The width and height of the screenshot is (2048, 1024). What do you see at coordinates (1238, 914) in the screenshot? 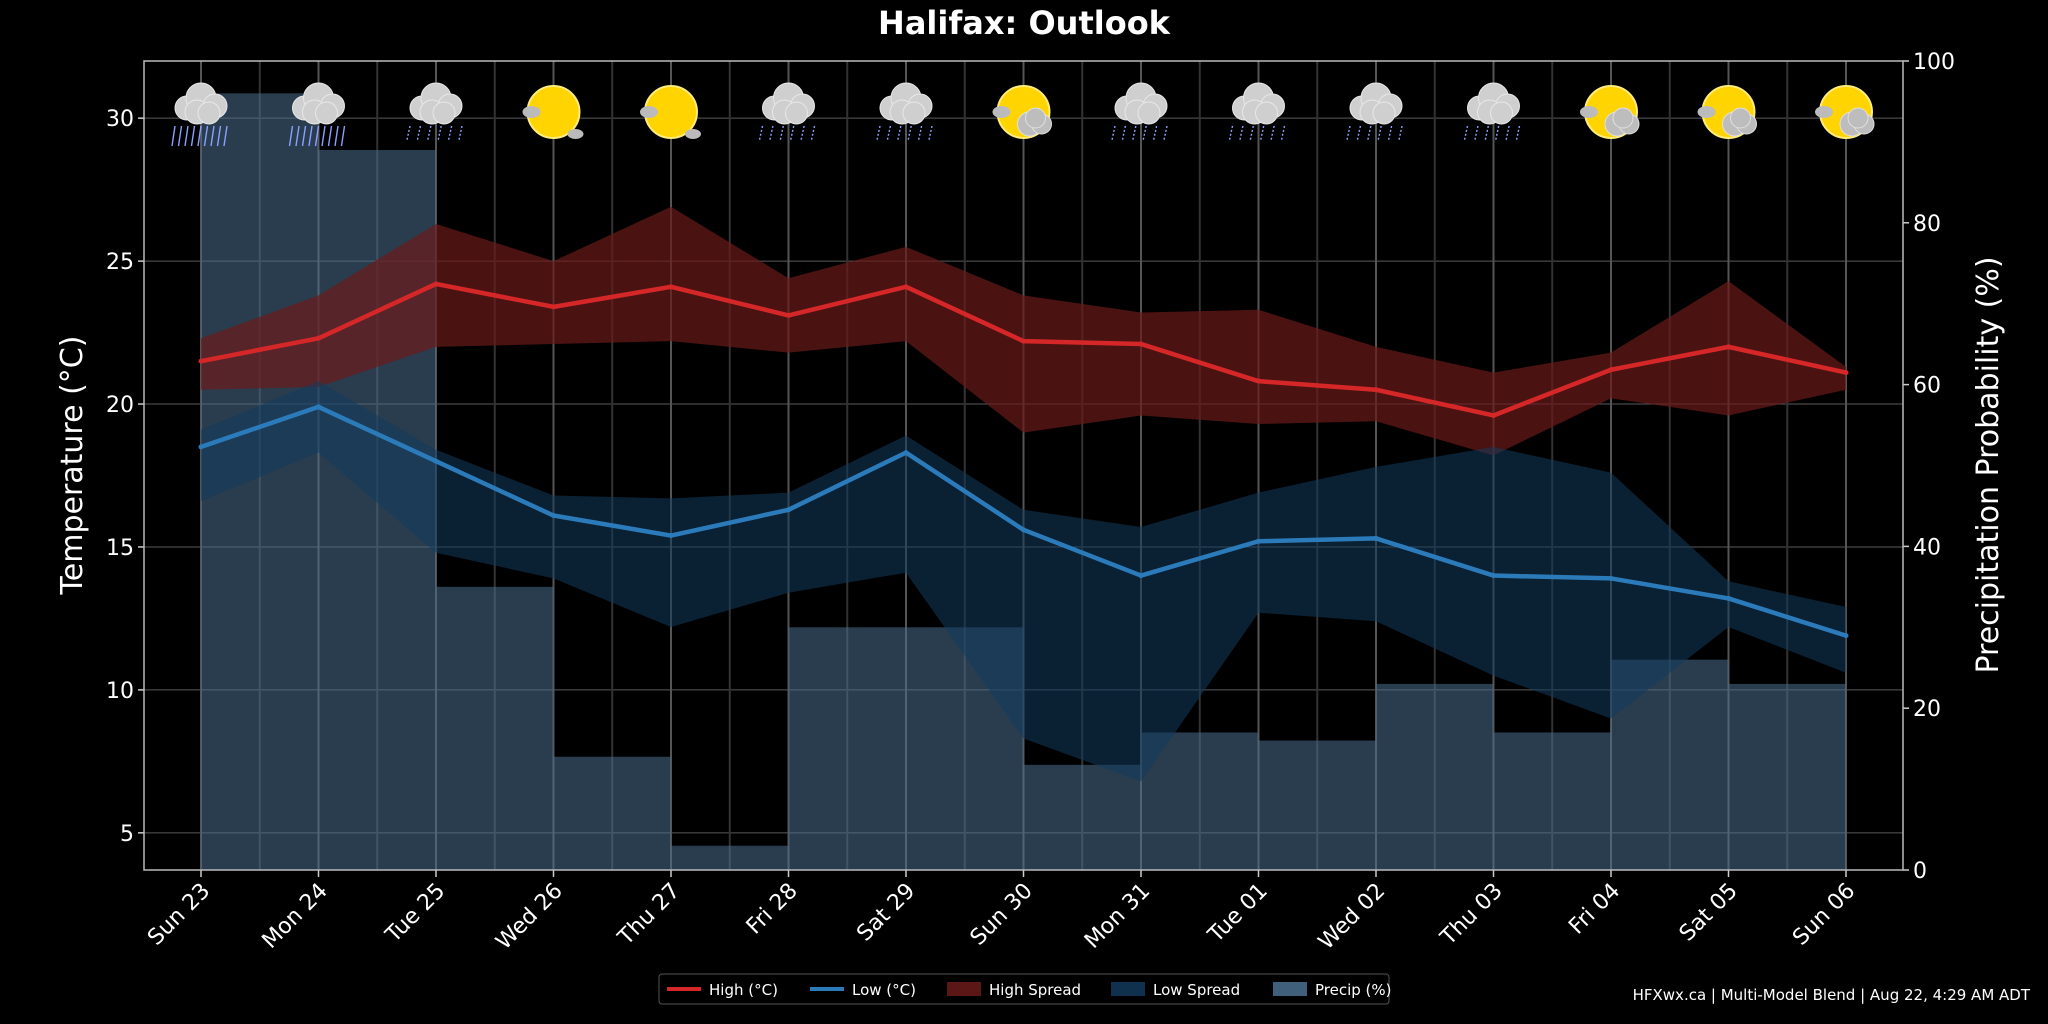
I see `x-tick-label: Tue 01` at bounding box center [1238, 914].